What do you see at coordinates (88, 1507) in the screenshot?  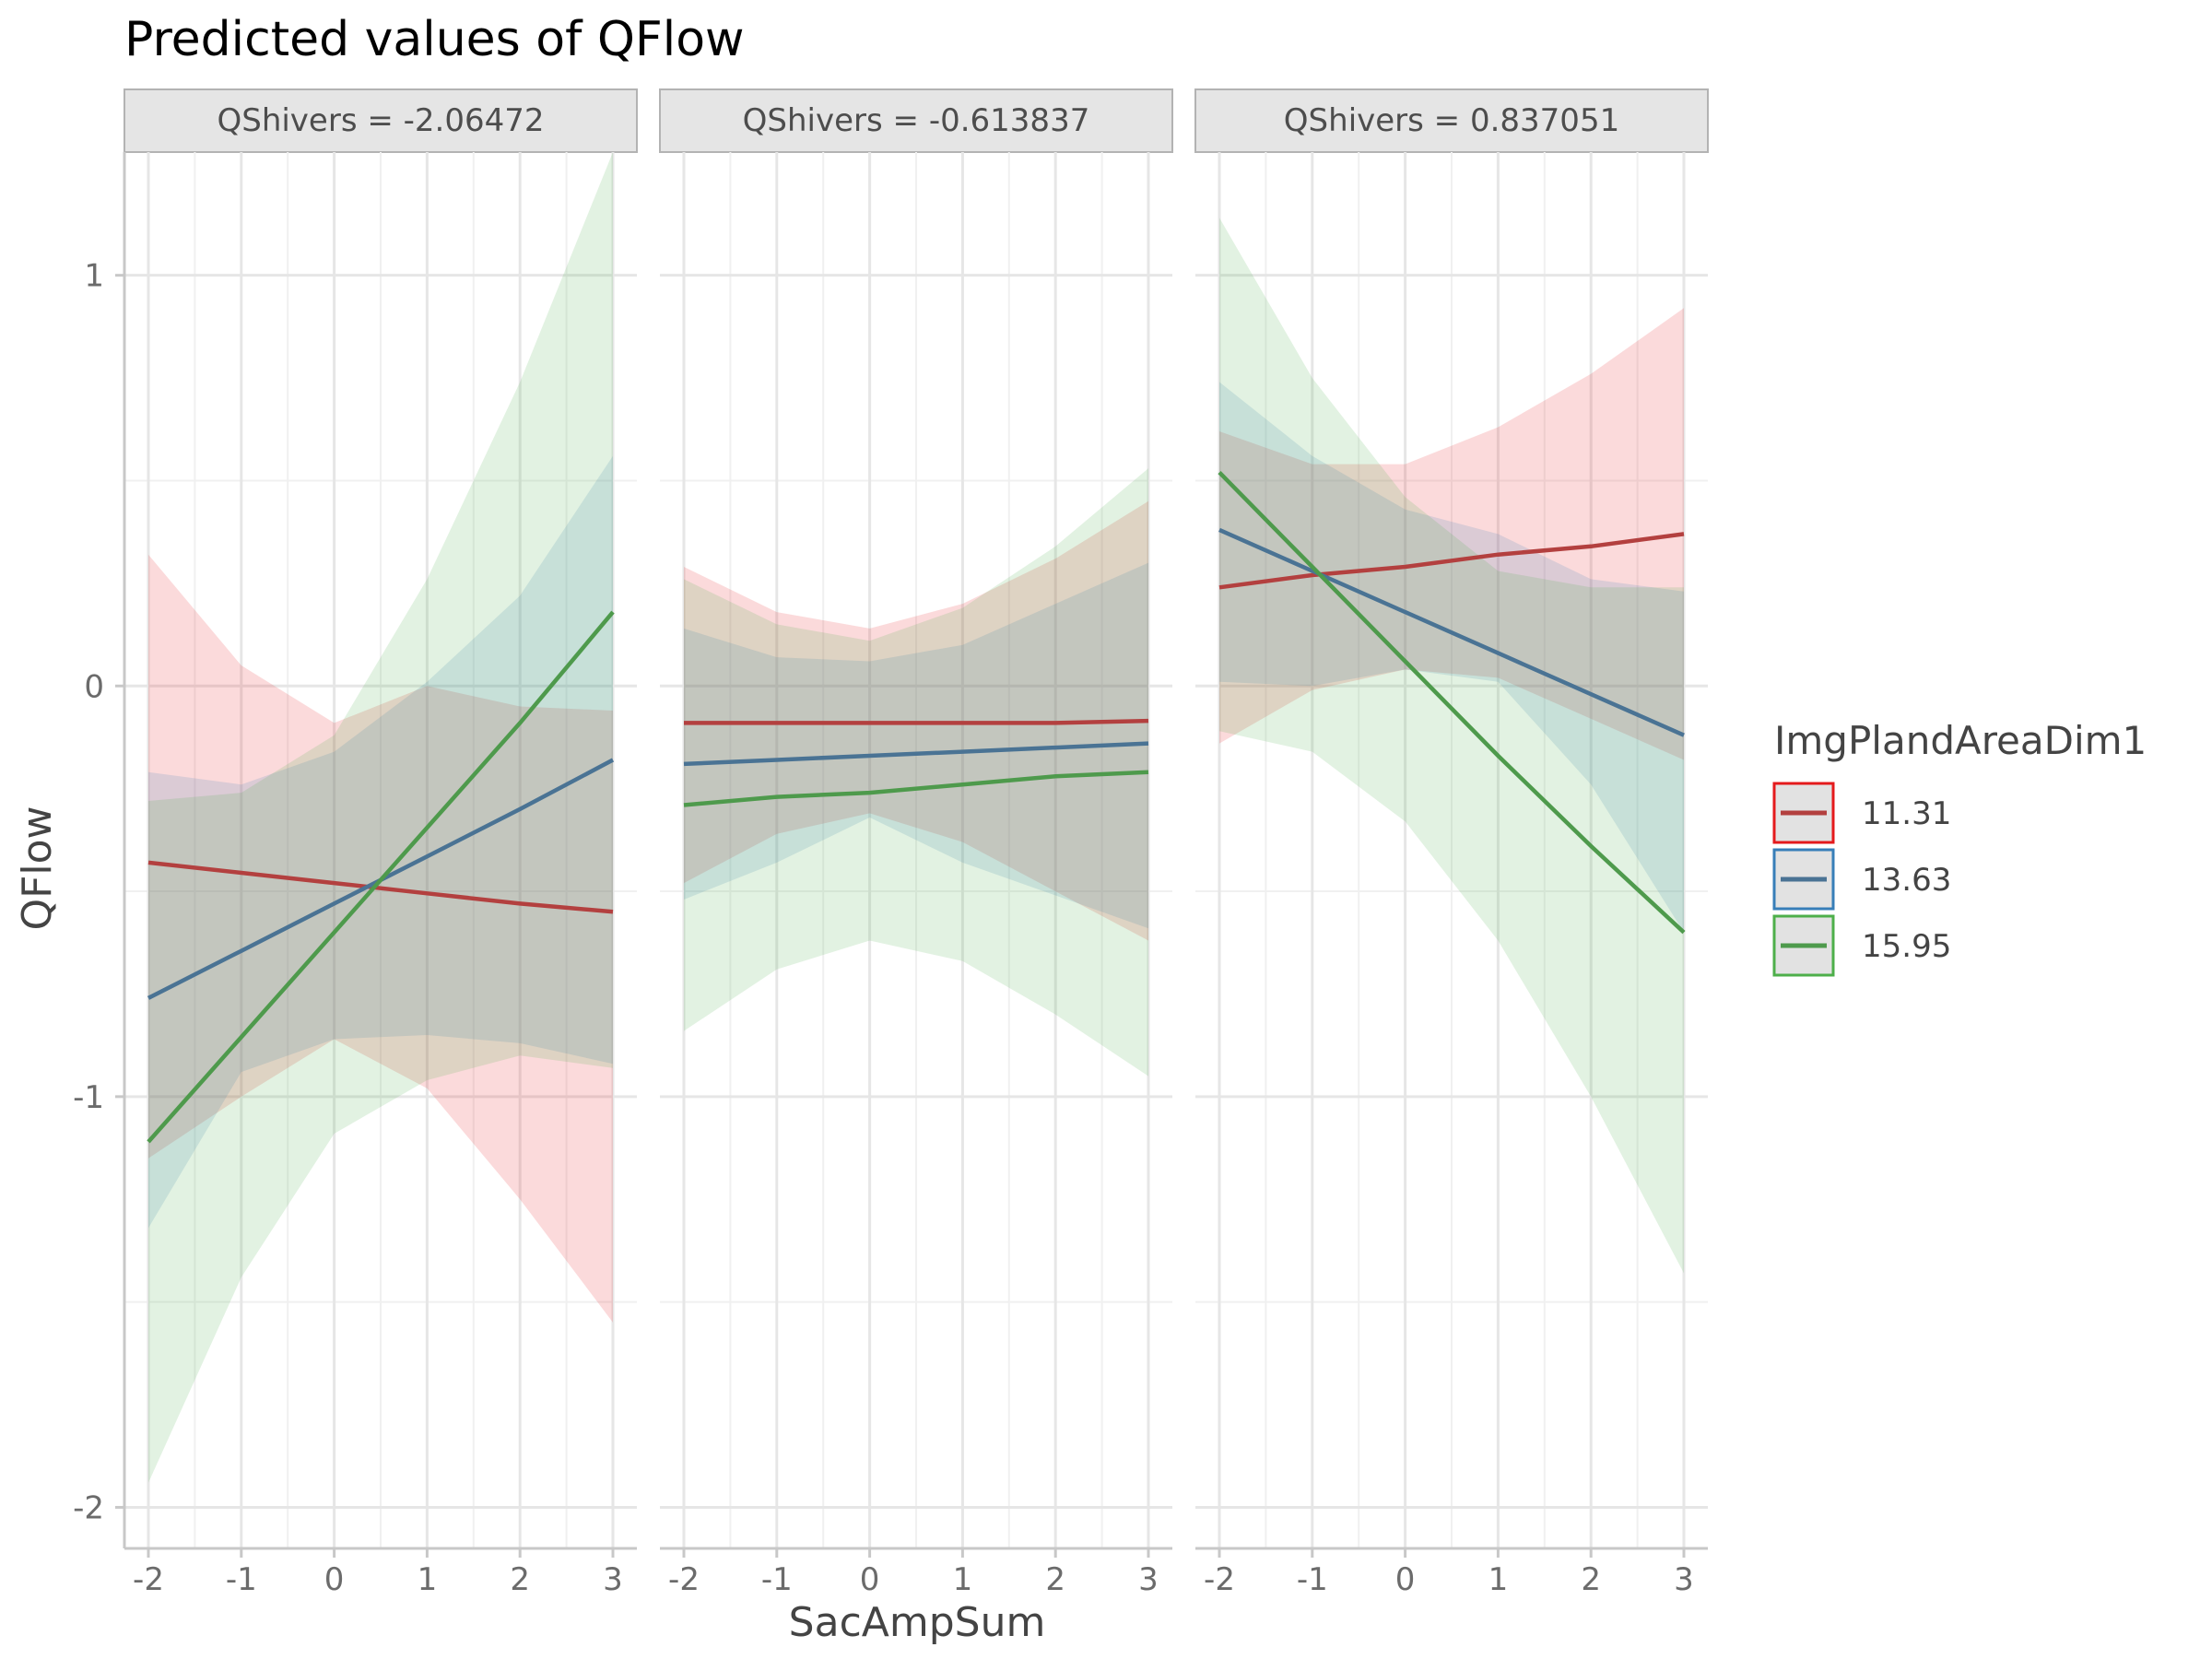 I see `y-tick-label: -2` at bounding box center [88, 1507].